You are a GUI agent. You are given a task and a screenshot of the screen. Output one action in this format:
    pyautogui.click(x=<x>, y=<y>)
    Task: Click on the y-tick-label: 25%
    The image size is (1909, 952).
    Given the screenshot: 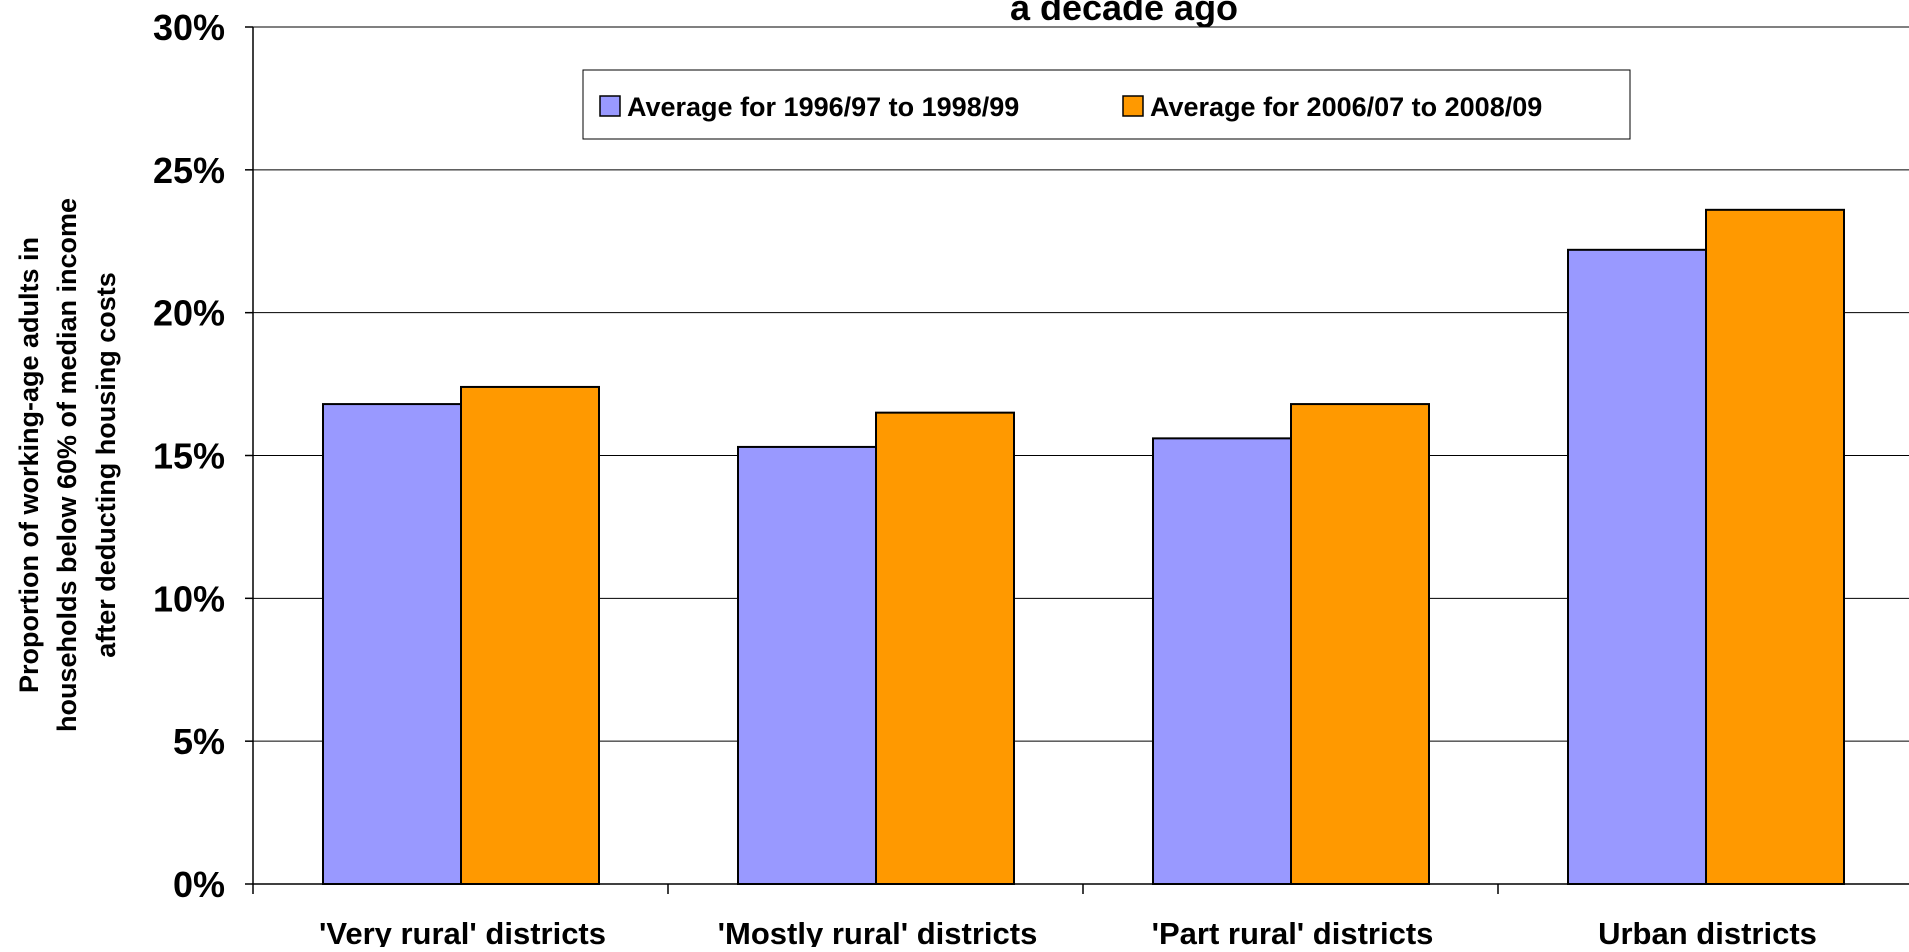 What is the action you would take?
    pyautogui.click(x=189, y=170)
    